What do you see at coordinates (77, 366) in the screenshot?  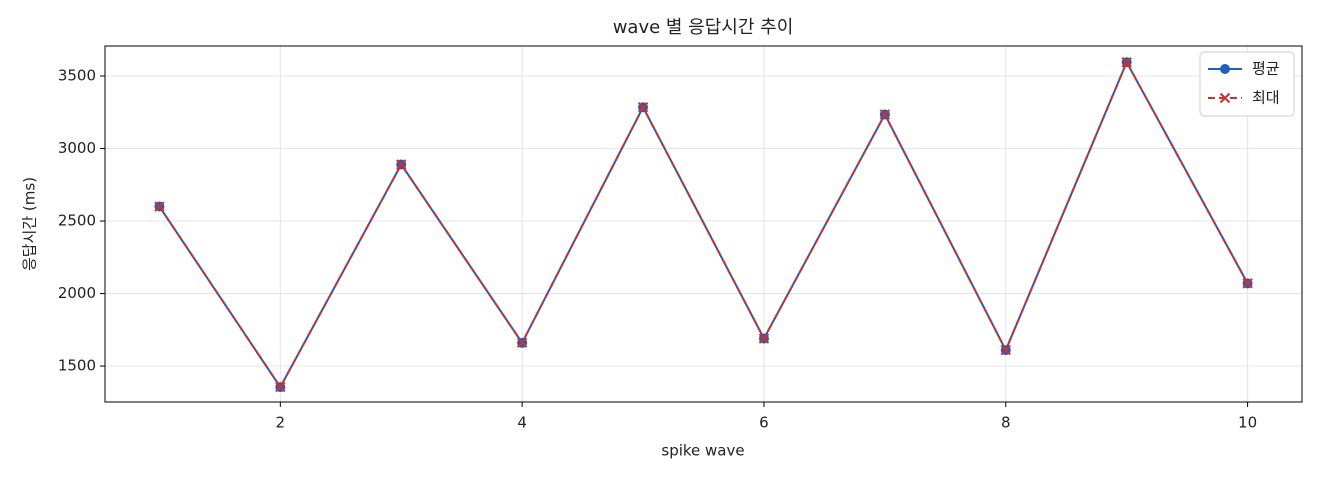 I see `y-tick-label: 1500` at bounding box center [77, 366].